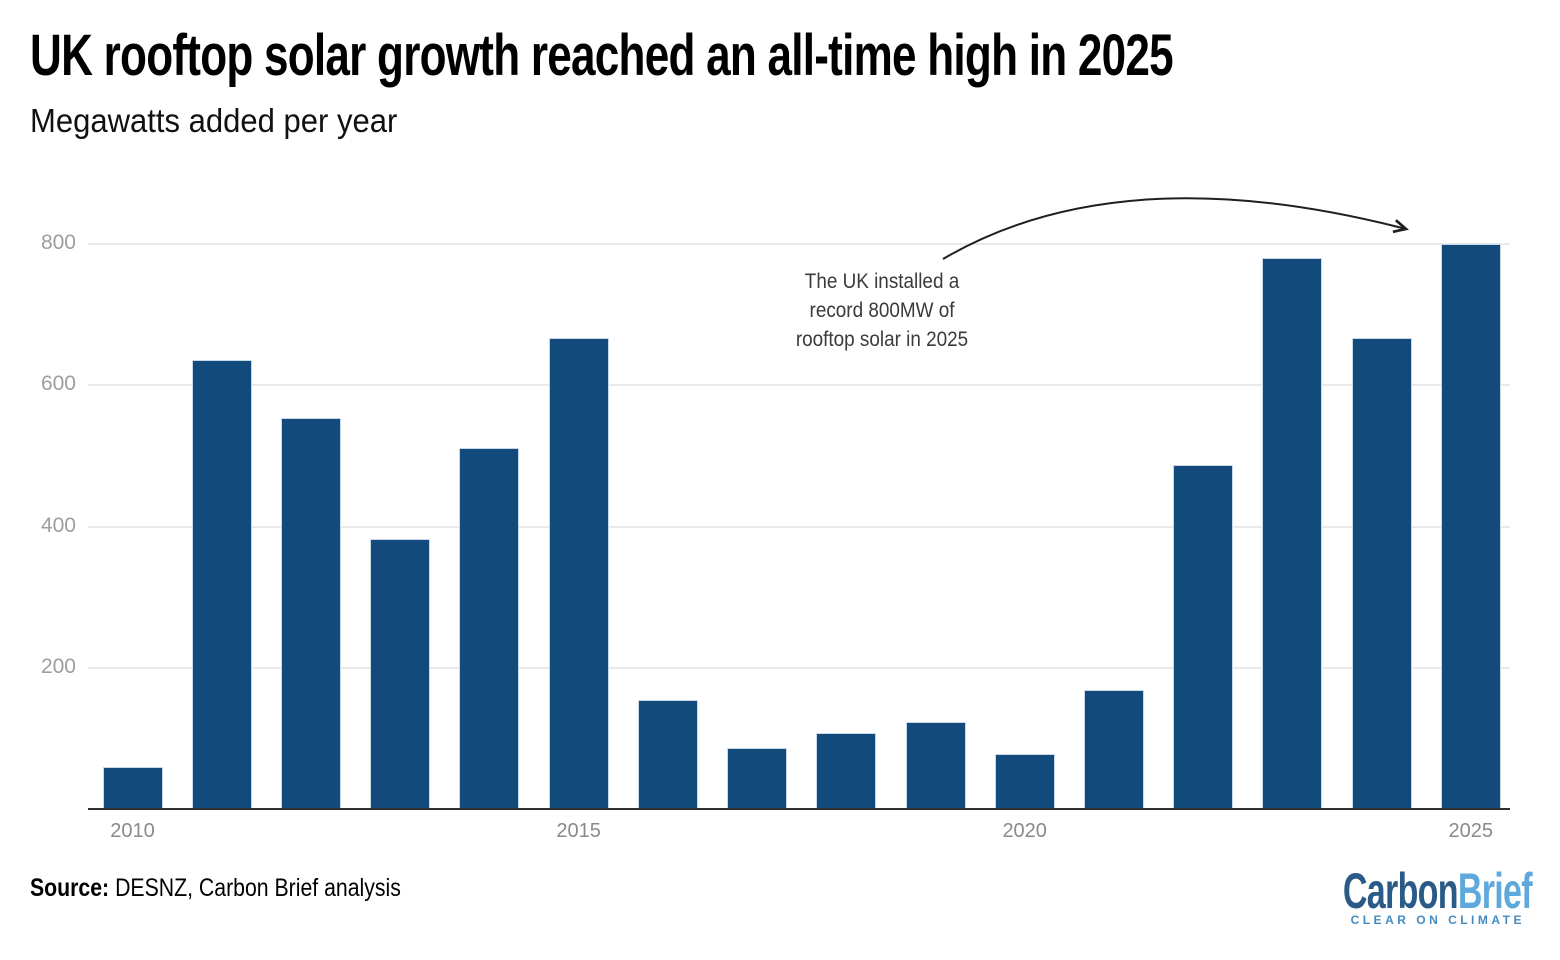 This screenshot has height=960, width=1560. Describe the element at coordinates (1495, 891) in the screenshot. I see `logo-brief: Brief` at that location.